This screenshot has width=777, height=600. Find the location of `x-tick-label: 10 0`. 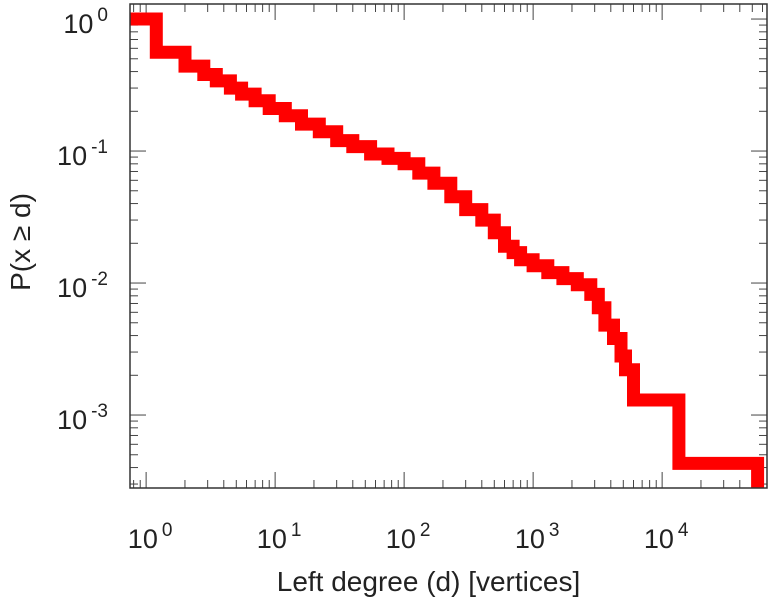

x-tick-label: 10 0 is located at coordinates (150, 537).